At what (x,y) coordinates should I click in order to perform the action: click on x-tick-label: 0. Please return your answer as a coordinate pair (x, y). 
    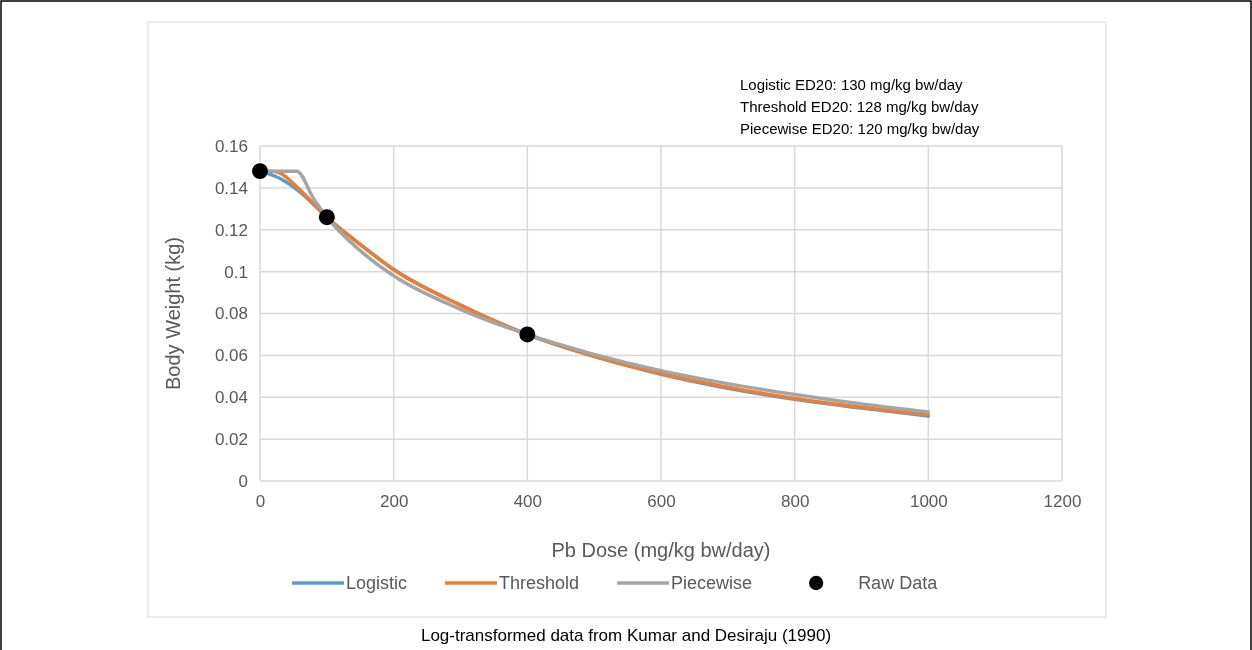
    Looking at the image, I should click on (260, 502).